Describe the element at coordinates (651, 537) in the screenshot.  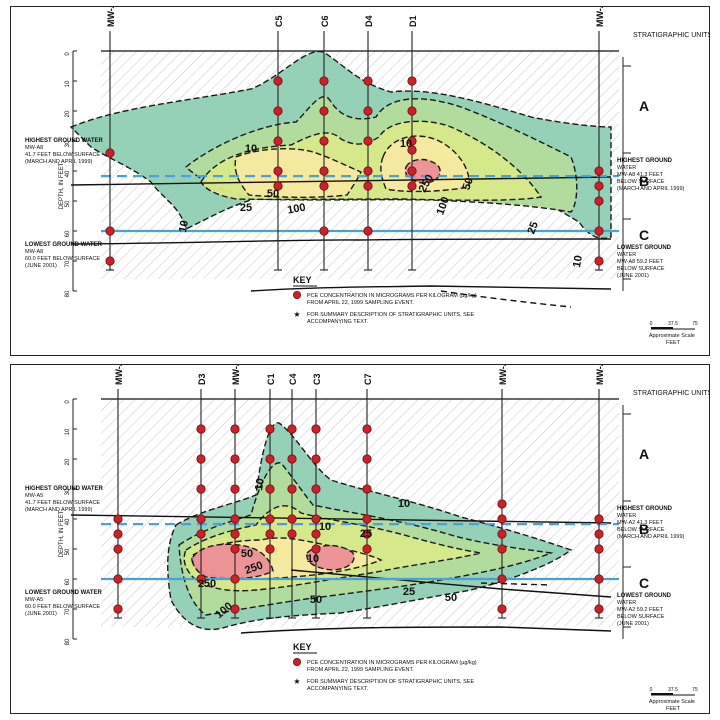
I see `highest-water-note-right: (MARCH AND APRIL 1999)` at that location.